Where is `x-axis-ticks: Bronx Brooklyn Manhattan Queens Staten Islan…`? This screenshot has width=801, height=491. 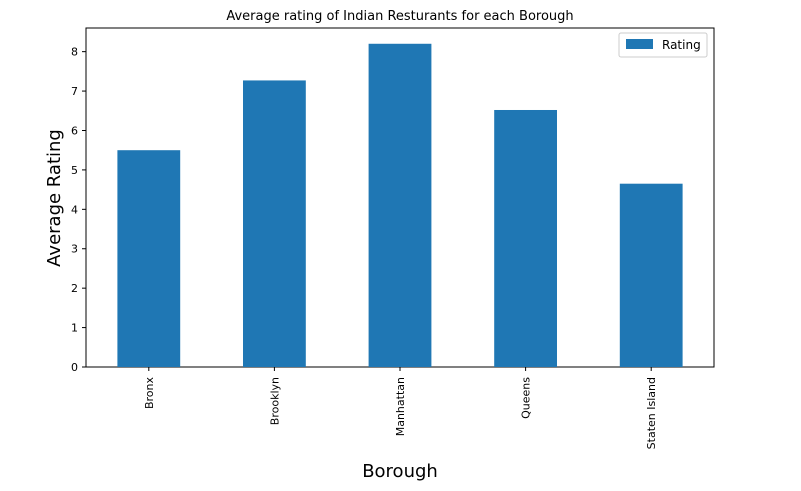
x-axis-ticks: Bronx Brooklyn Manhattan Queens Staten Islan… is located at coordinates (400, 408).